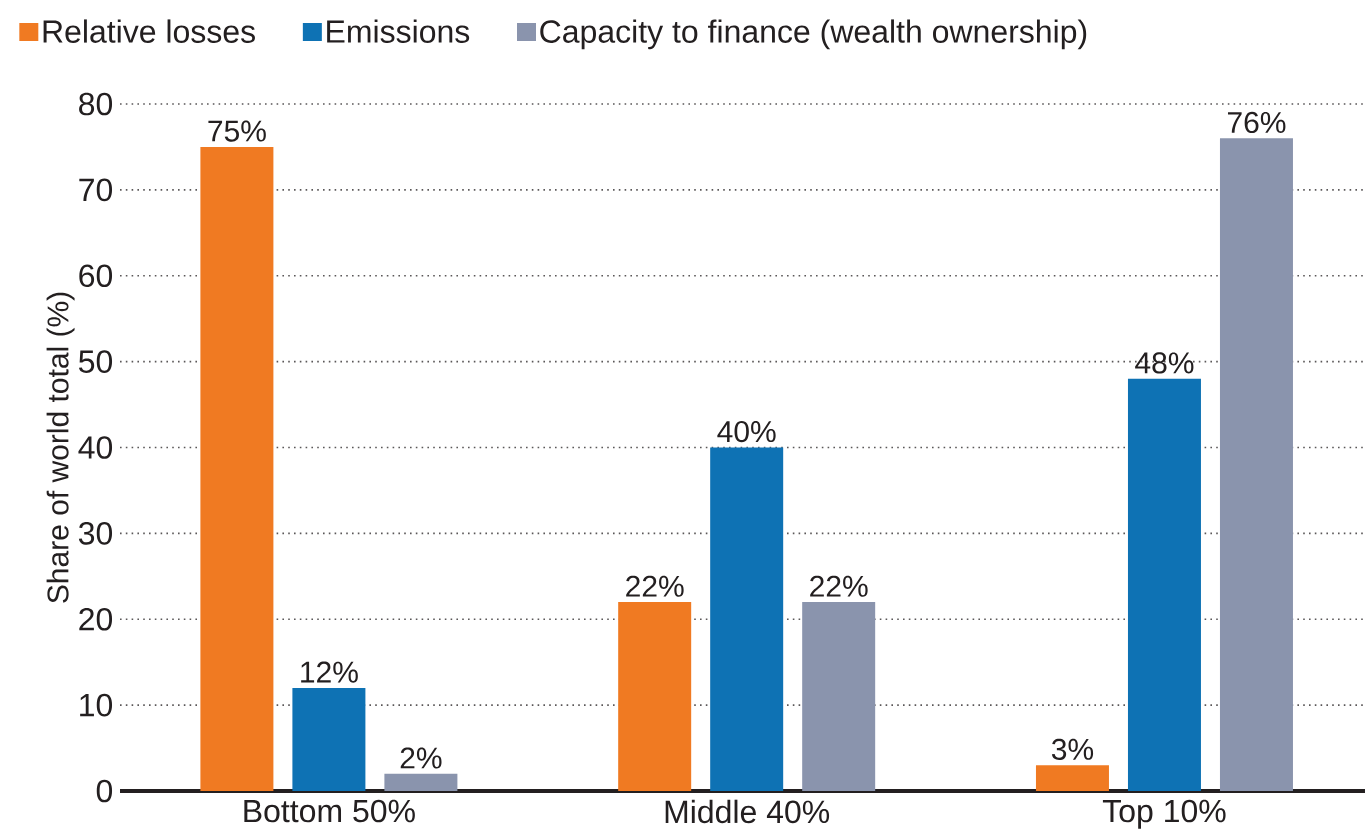  What do you see at coordinates (96, 104) in the screenshot?
I see `y-tick-label: 80` at bounding box center [96, 104].